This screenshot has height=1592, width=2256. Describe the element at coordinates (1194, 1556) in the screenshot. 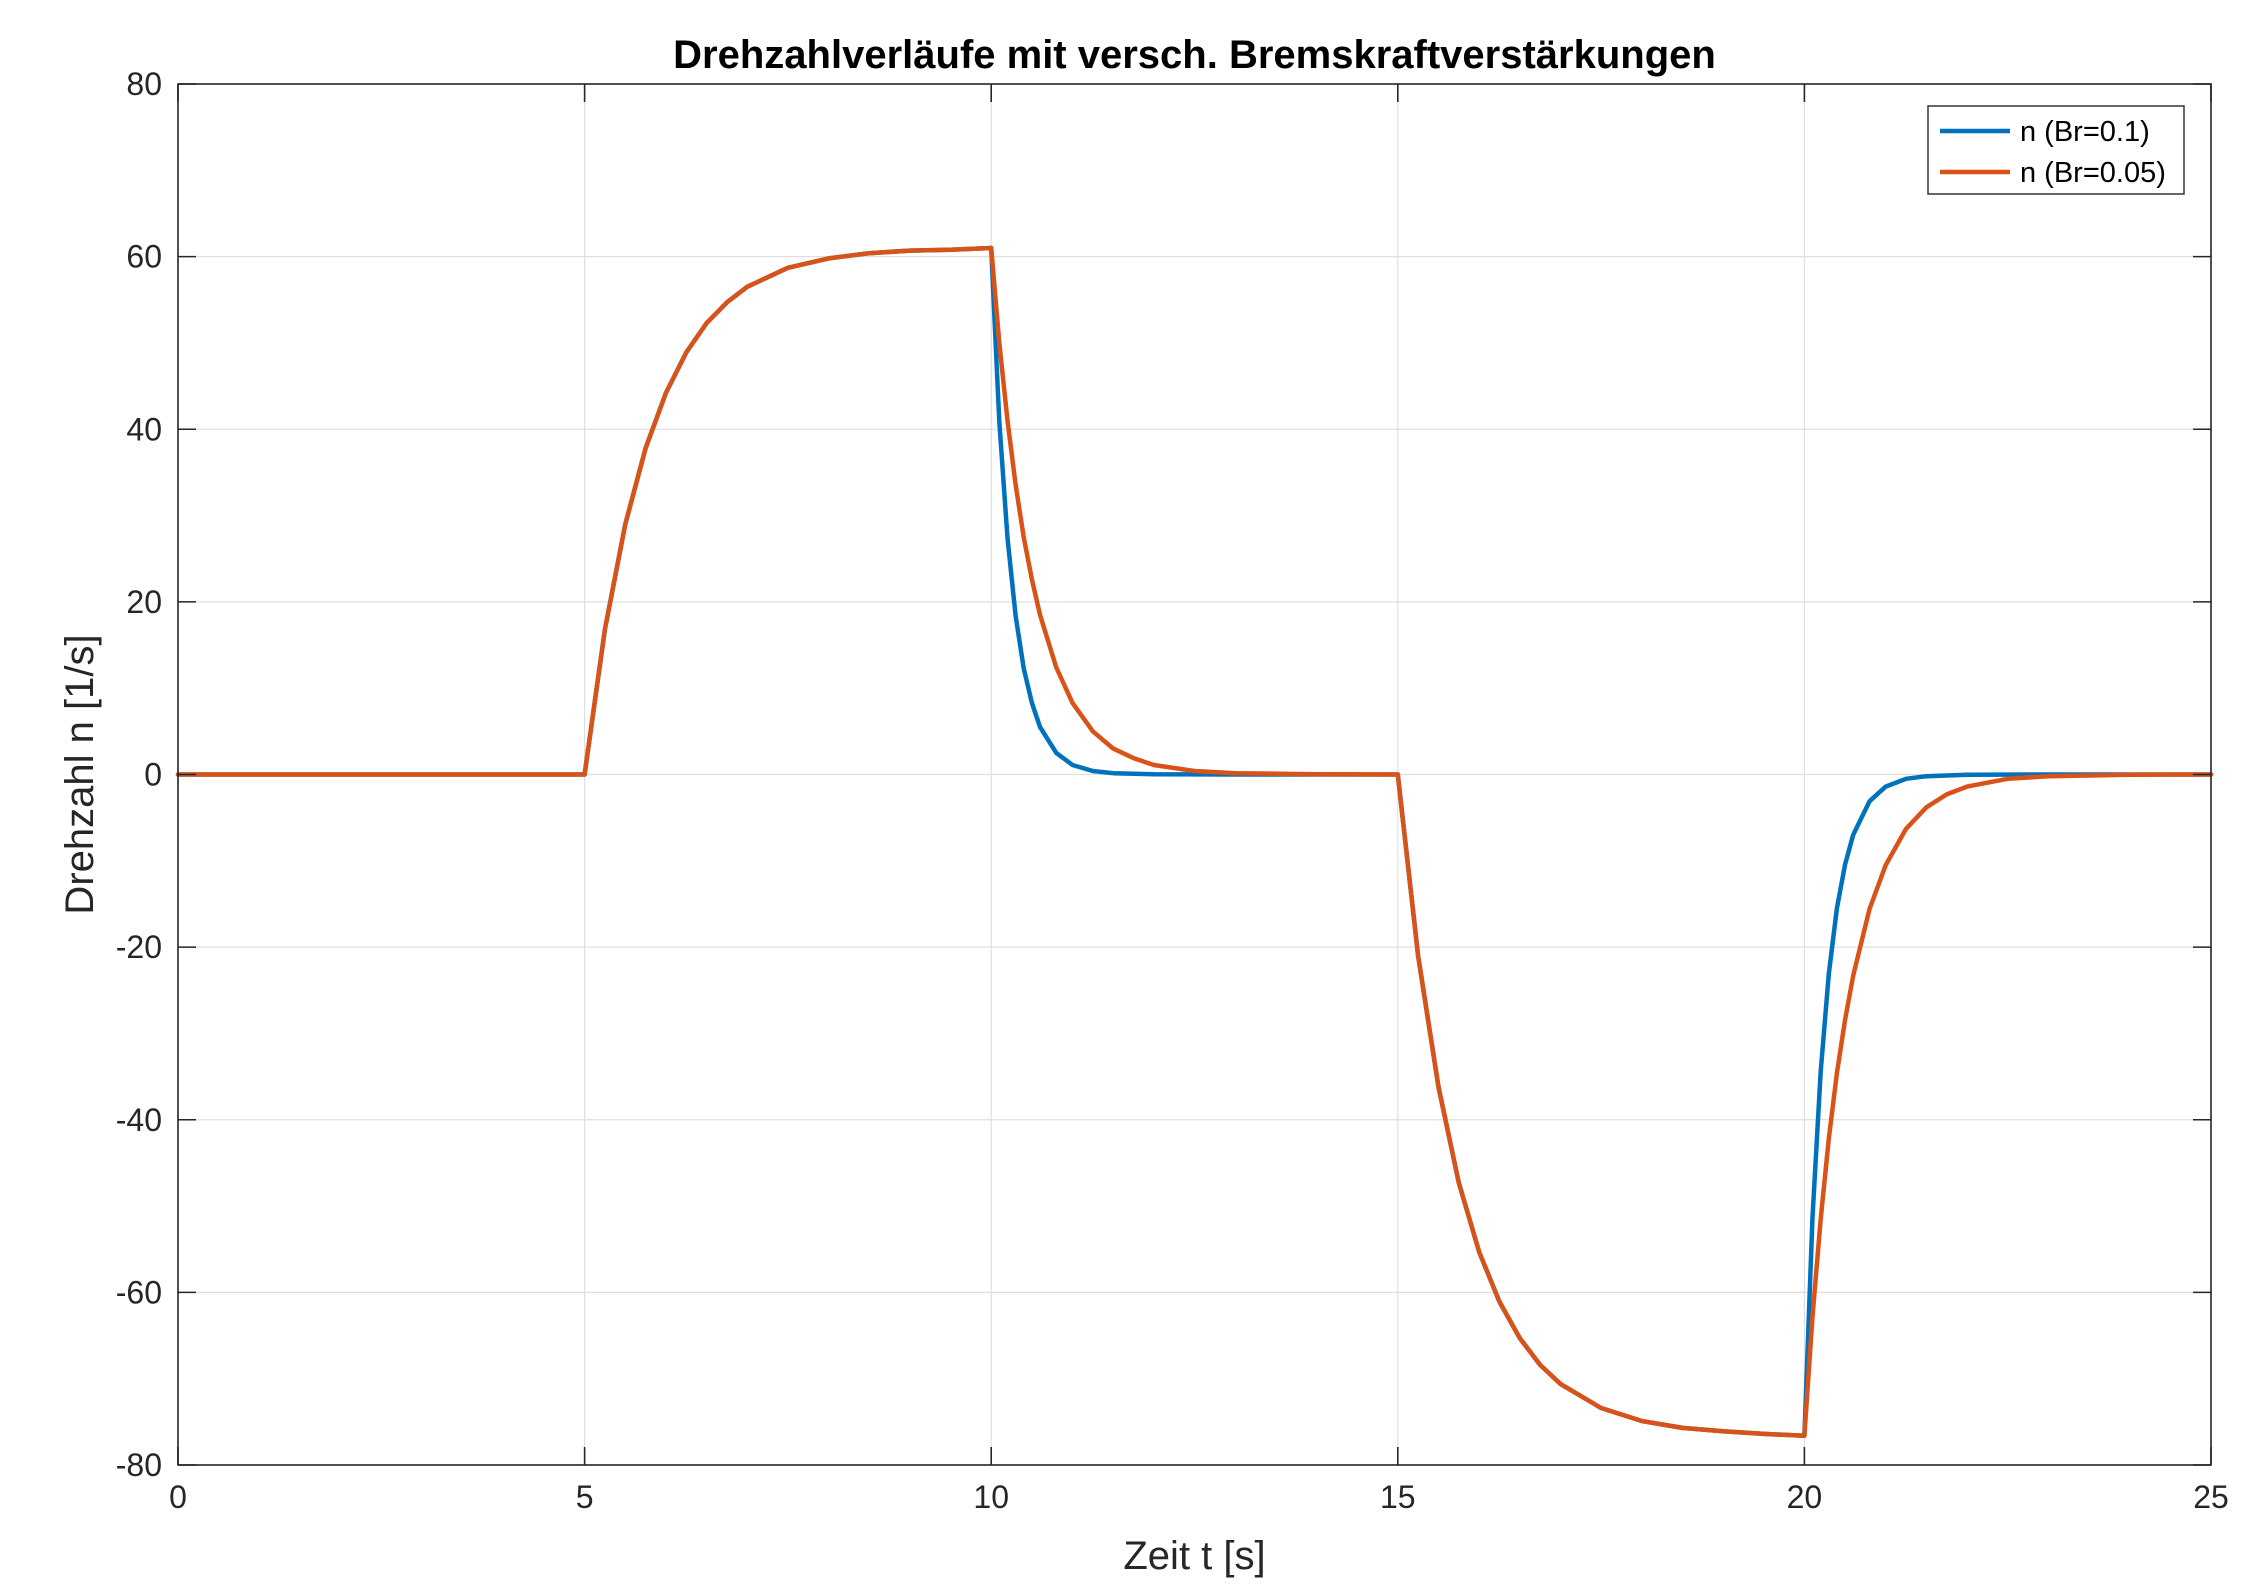

I see `x-axis-label: Zeit t [s]` at that location.